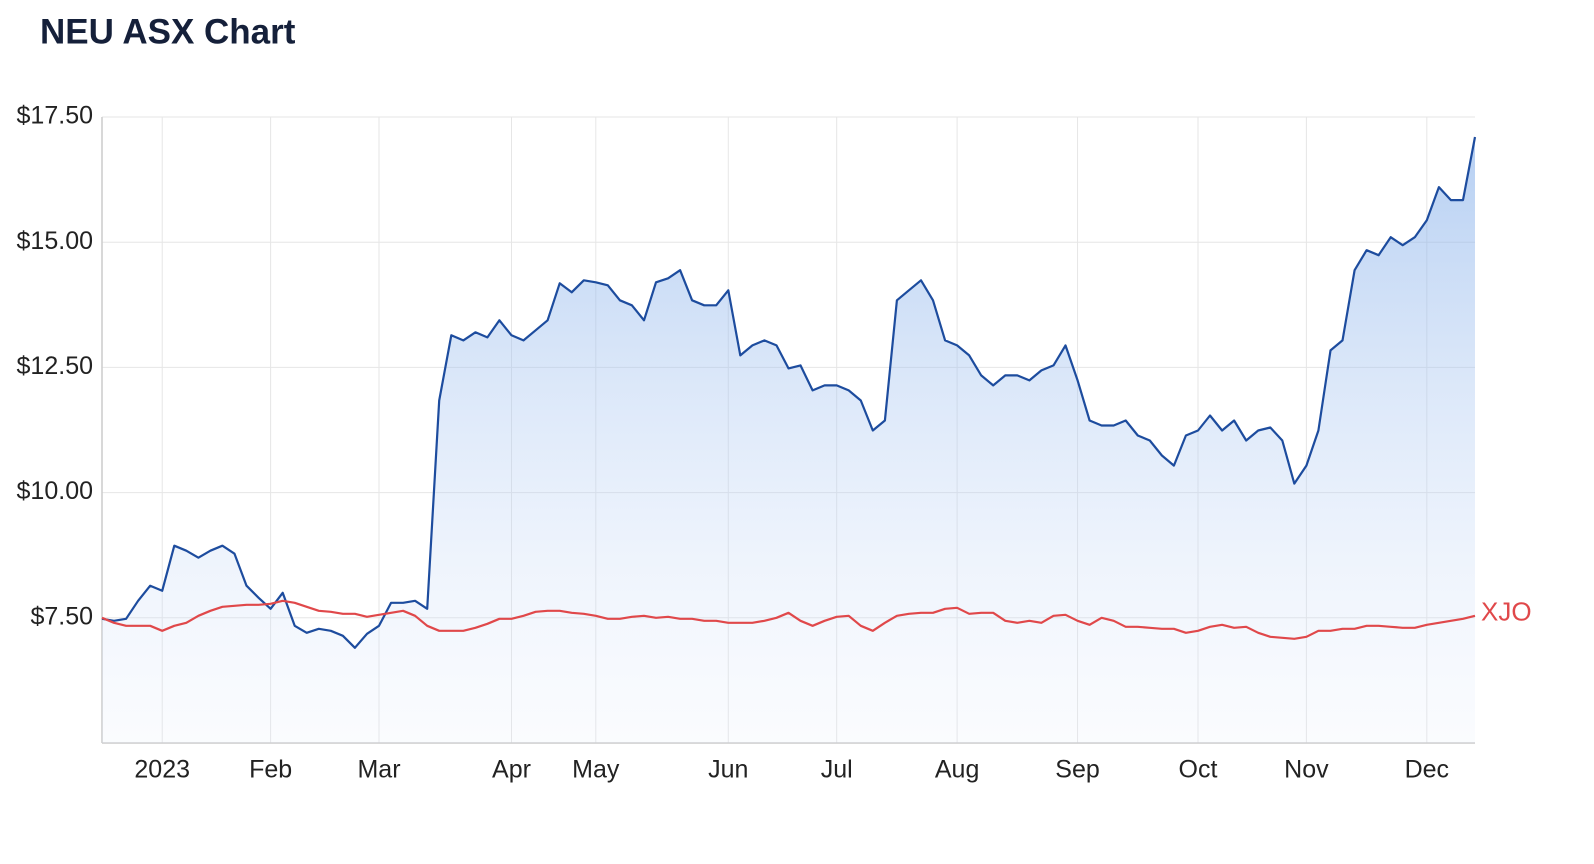  I want to click on line, so click(788, 619).